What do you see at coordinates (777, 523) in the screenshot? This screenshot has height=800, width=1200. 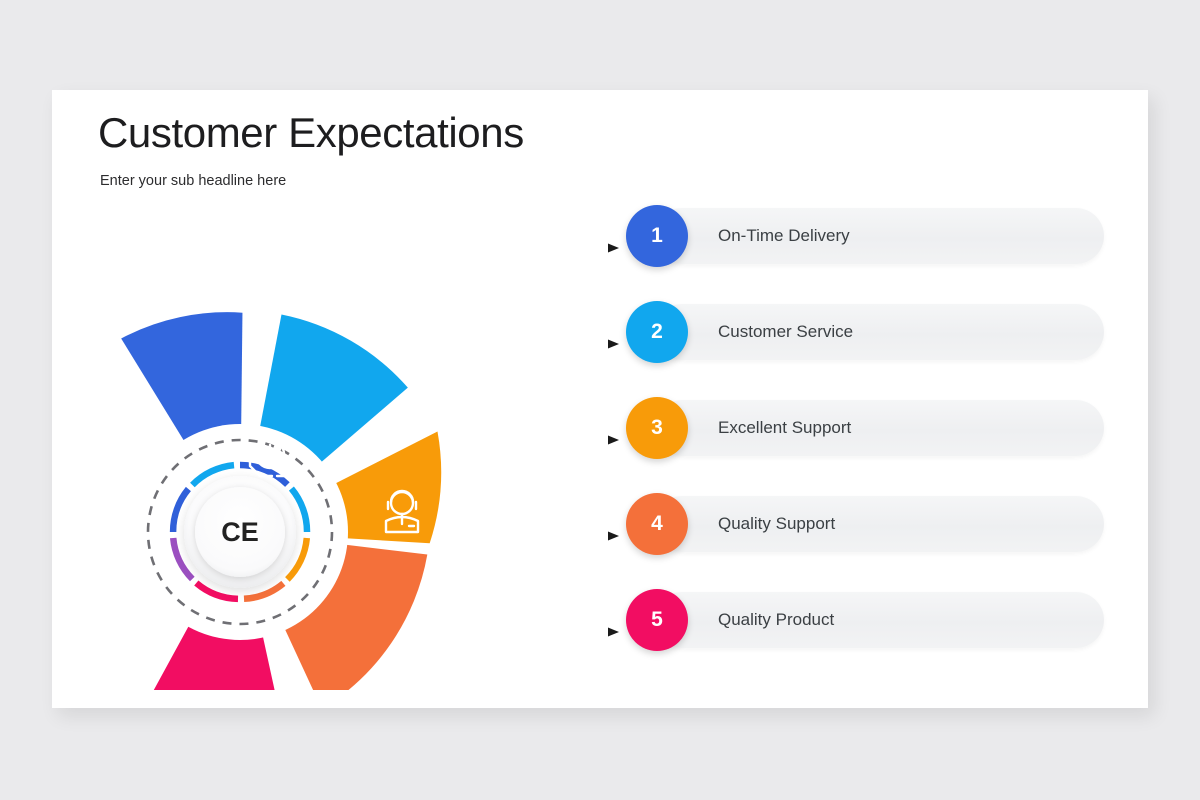 I see `legend-label-4: Quality Support` at bounding box center [777, 523].